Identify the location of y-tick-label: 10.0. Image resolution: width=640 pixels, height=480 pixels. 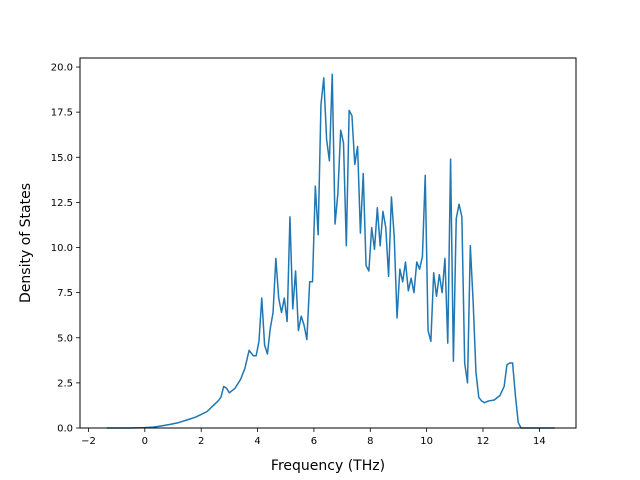
(62, 248).